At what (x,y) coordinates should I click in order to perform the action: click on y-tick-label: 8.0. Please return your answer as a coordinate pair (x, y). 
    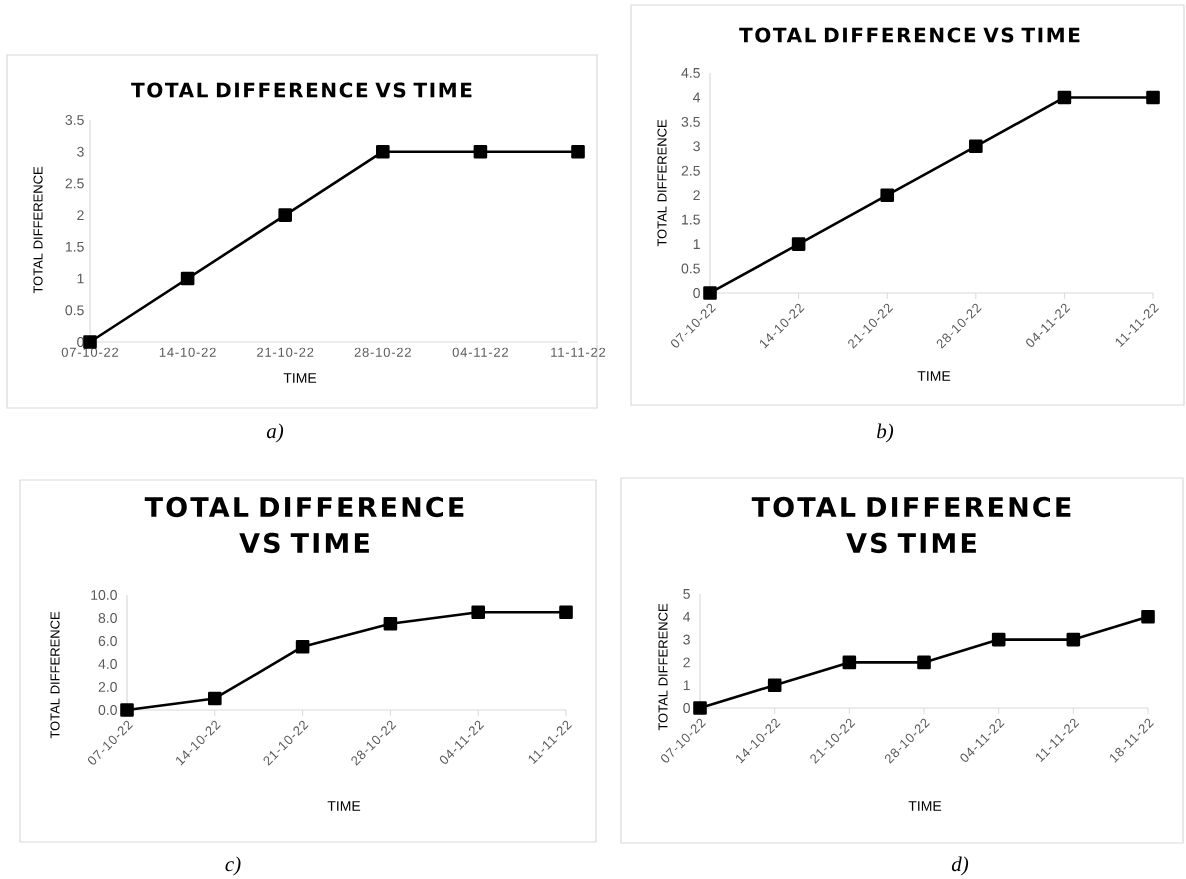
    Looking at the image, I should click on (107, 618).